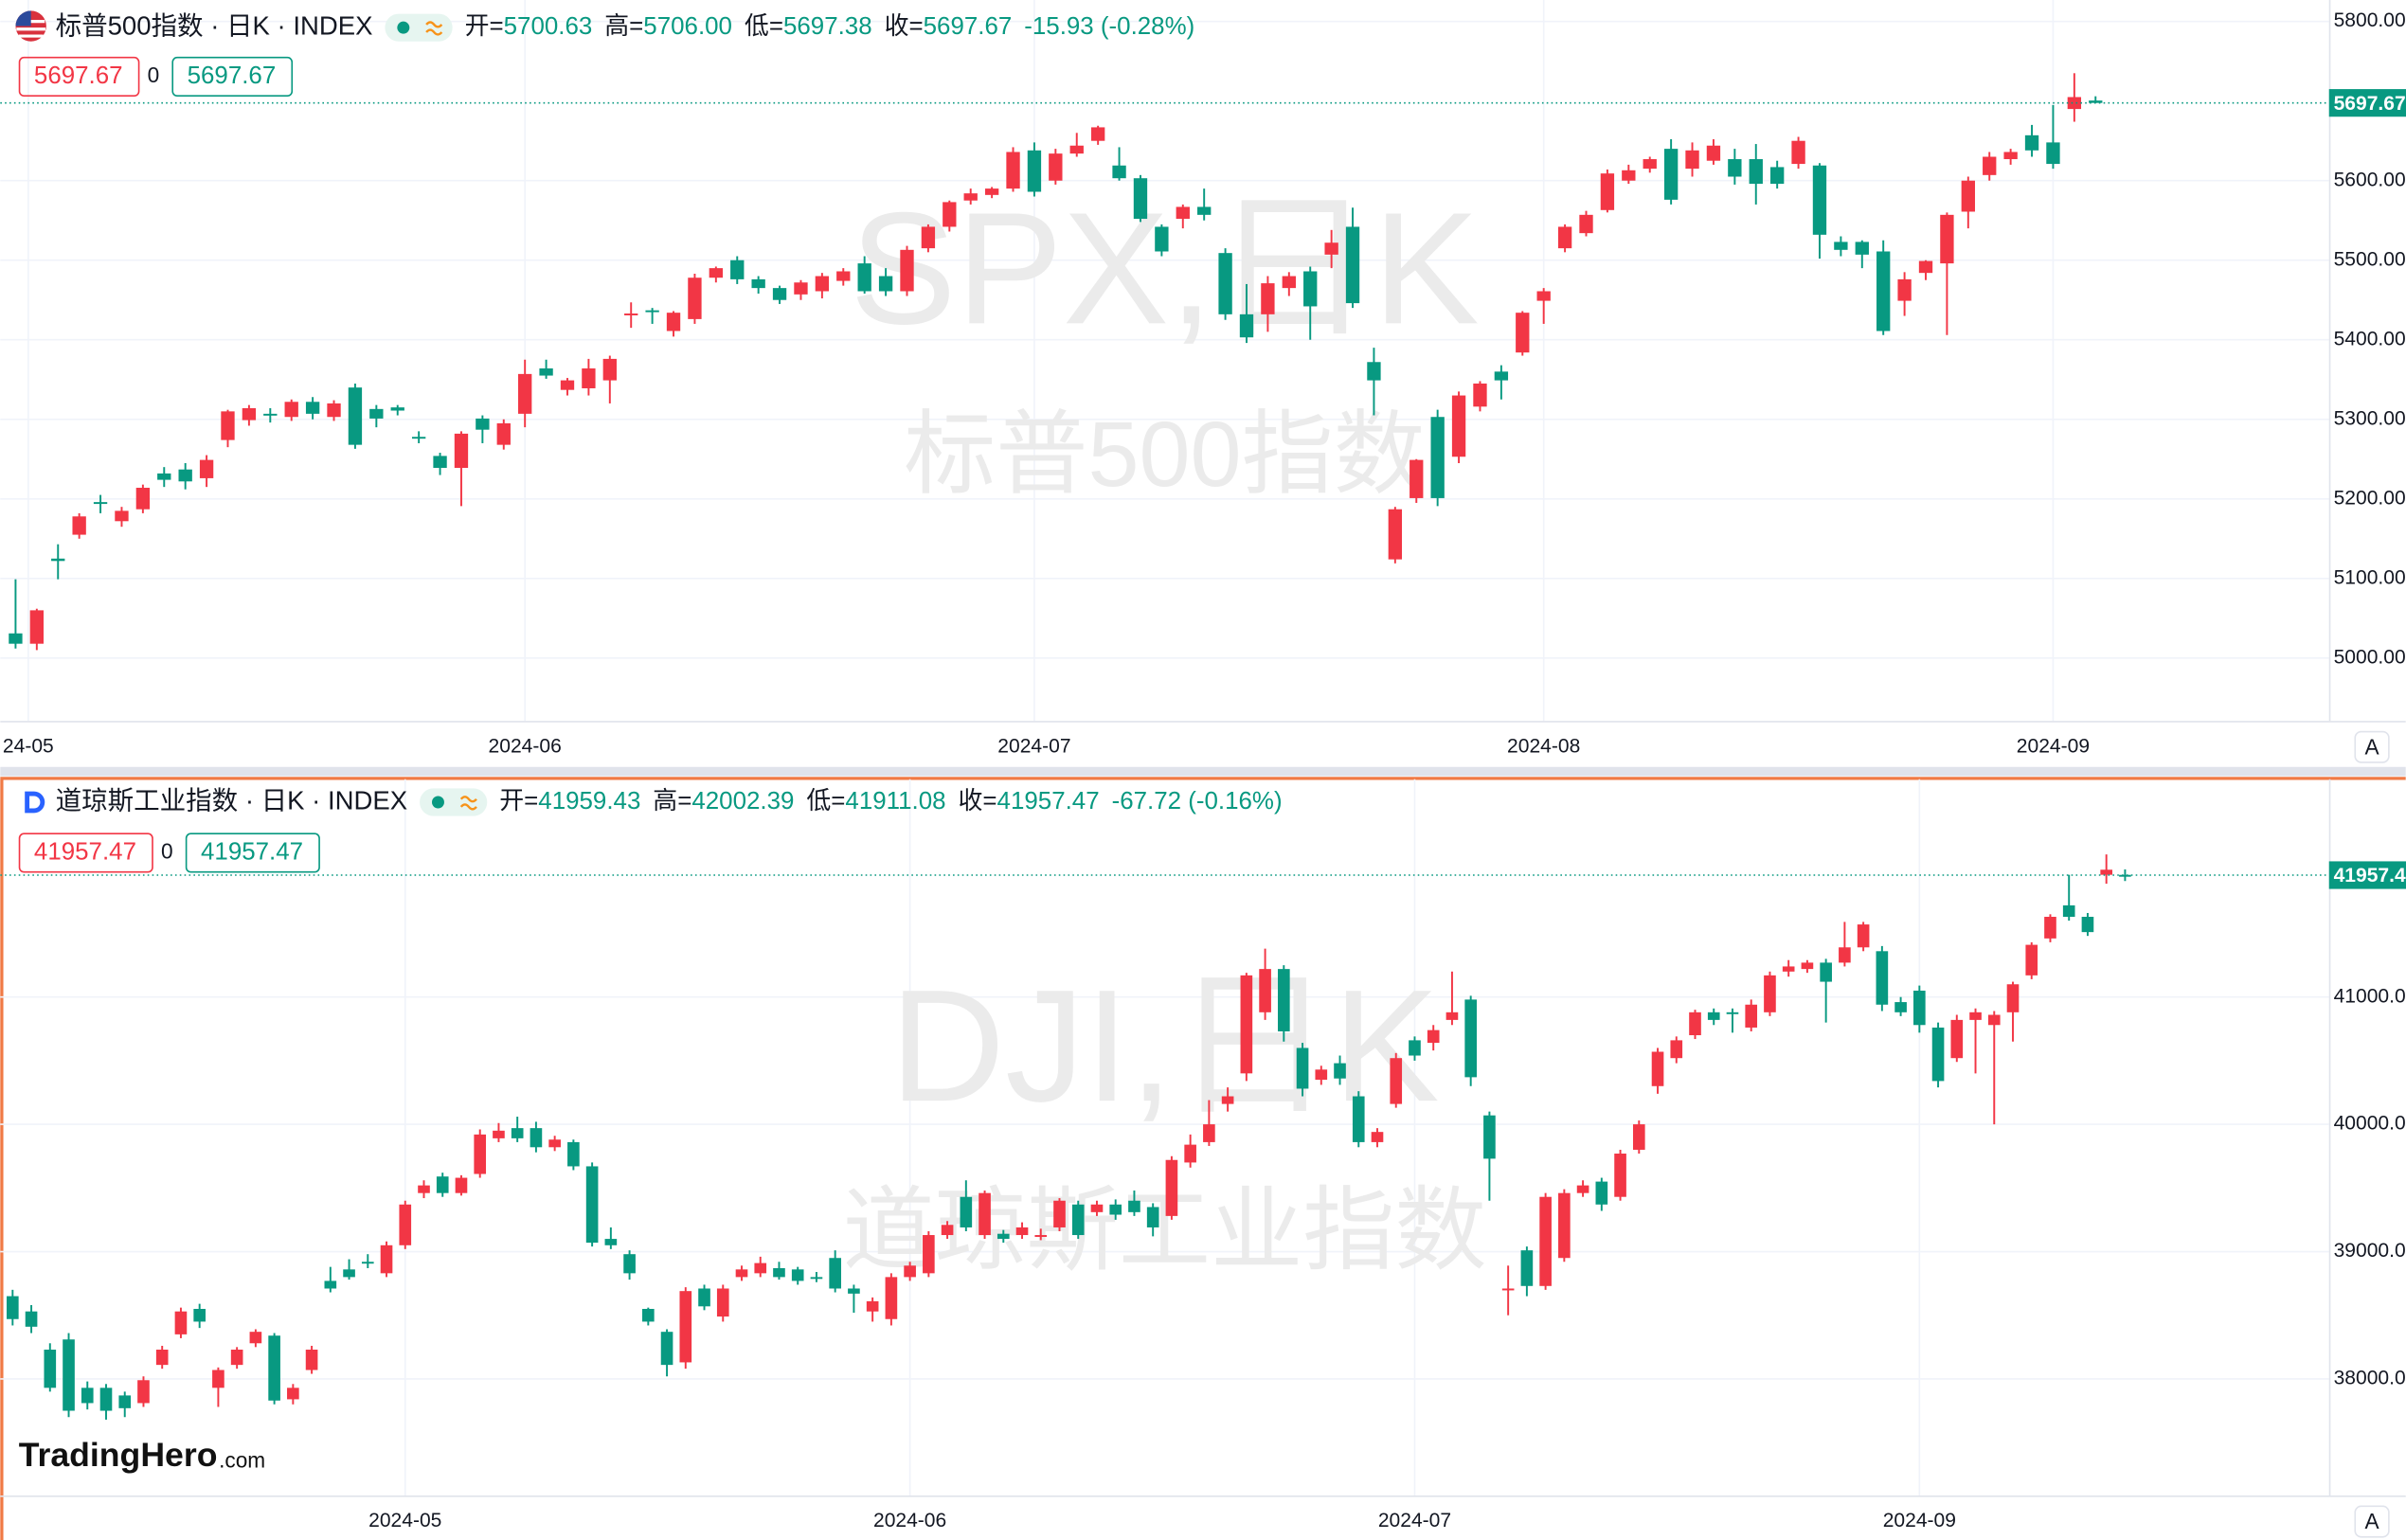  I want to click on ohlc-label: 收=, so click(978, 801).